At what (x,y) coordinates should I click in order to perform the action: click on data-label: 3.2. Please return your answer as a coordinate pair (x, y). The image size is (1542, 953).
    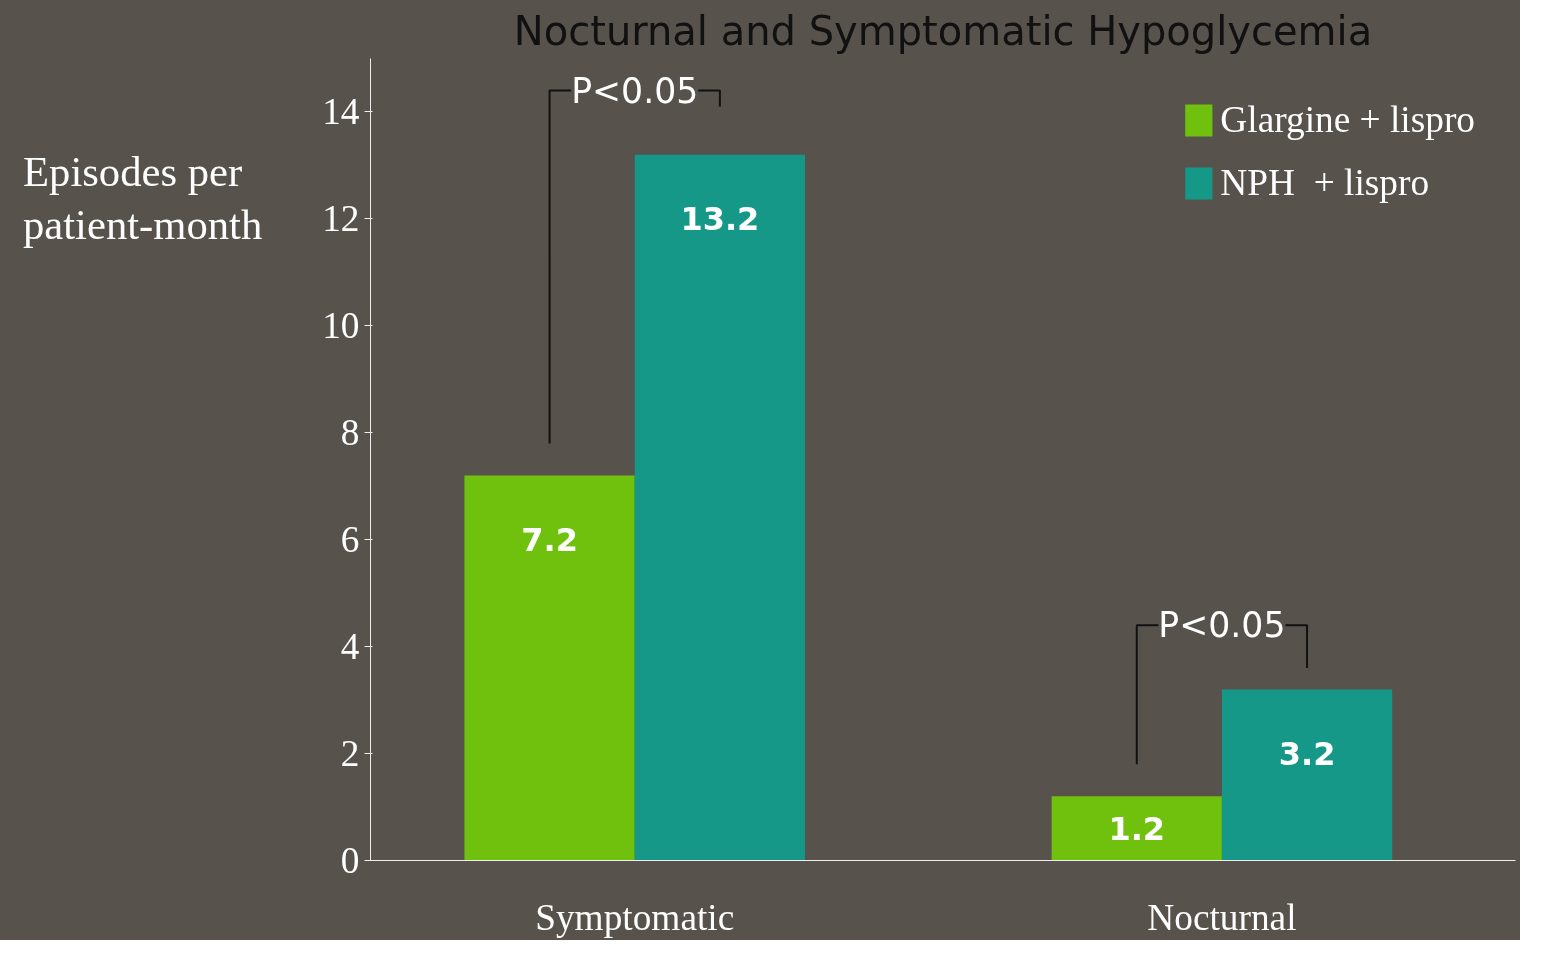
    Looking at the image, I should click on (1307, 754).